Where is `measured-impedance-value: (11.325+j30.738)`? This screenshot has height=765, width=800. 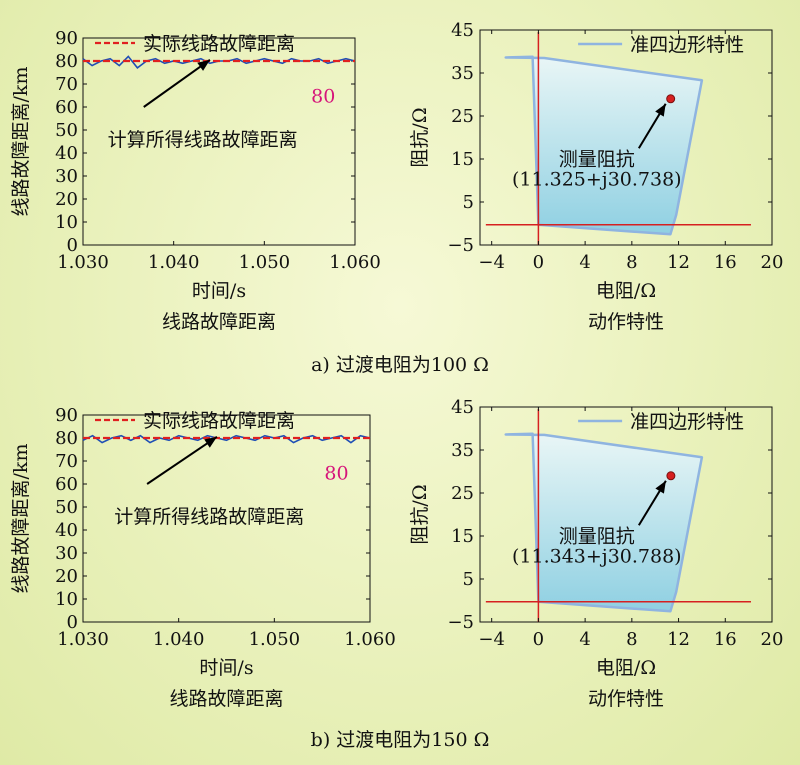
measured-impedance-value: (11.325+j30.738) is located at coordinates (597, 180).